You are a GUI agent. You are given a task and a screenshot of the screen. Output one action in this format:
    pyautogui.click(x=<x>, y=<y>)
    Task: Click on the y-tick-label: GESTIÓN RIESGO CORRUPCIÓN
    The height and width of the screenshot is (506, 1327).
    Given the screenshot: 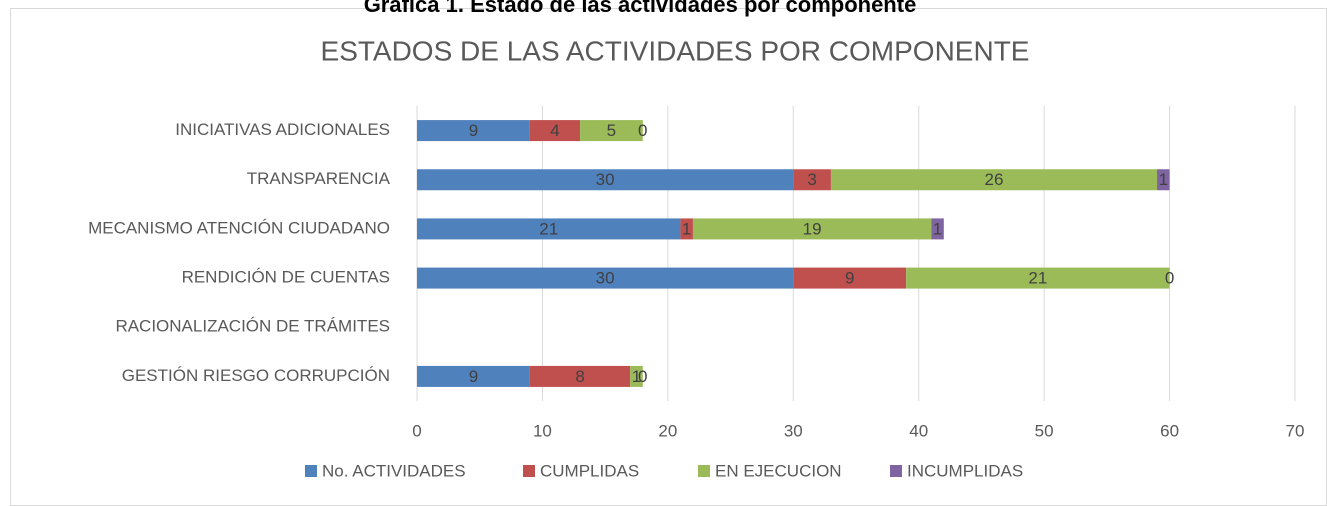 What is the action you would take?
    pyautogui.click(x=256, y=375)
    